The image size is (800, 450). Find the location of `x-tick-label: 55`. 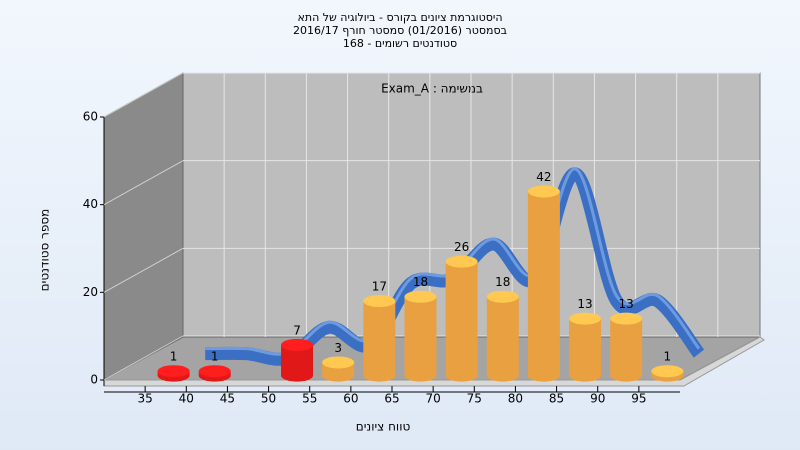

x-tick-label: 55 is located at coordinates (309, 399).